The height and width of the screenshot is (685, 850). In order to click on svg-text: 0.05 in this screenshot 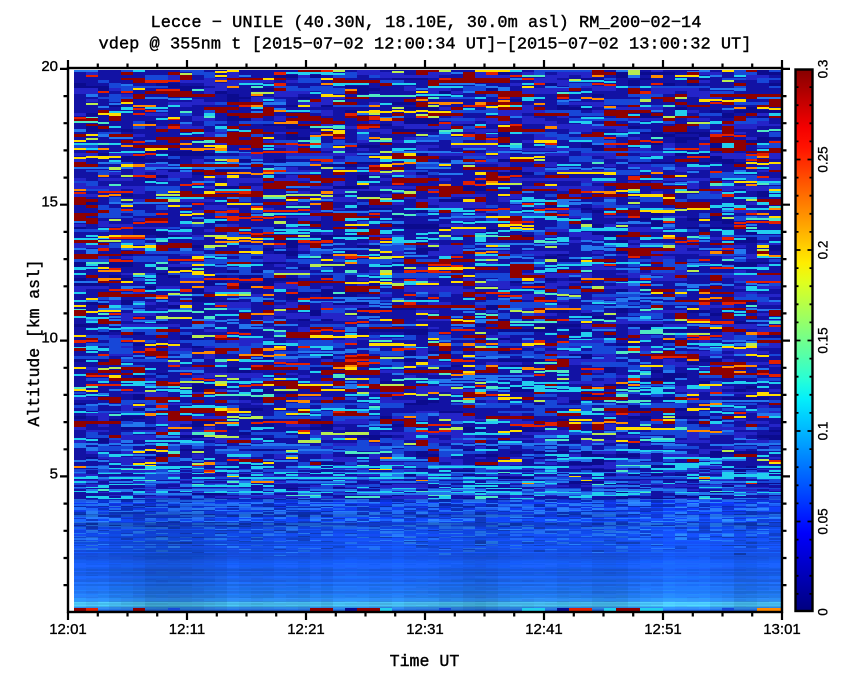, I will do `click(823, 521)`.